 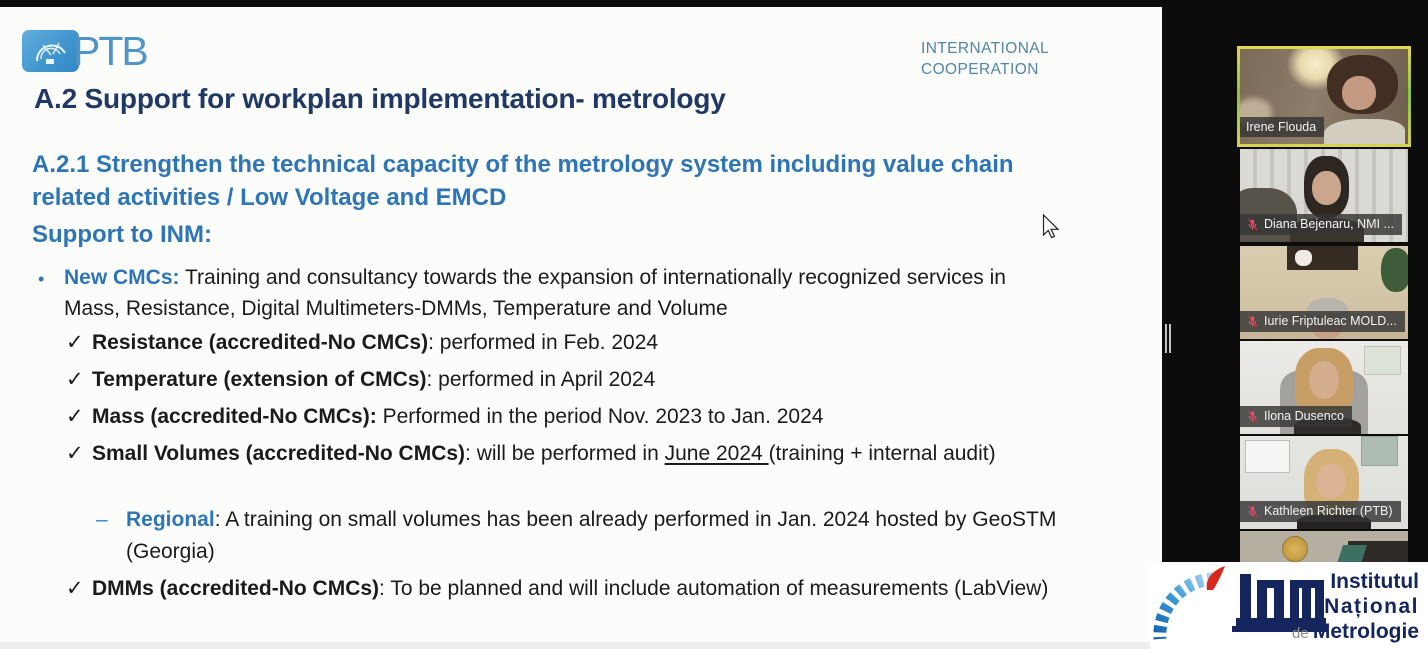 What do you see at coordinates (50, 51) in the screenshot?
I see `ptb-logo-icon` at bounding box center [50, 51].